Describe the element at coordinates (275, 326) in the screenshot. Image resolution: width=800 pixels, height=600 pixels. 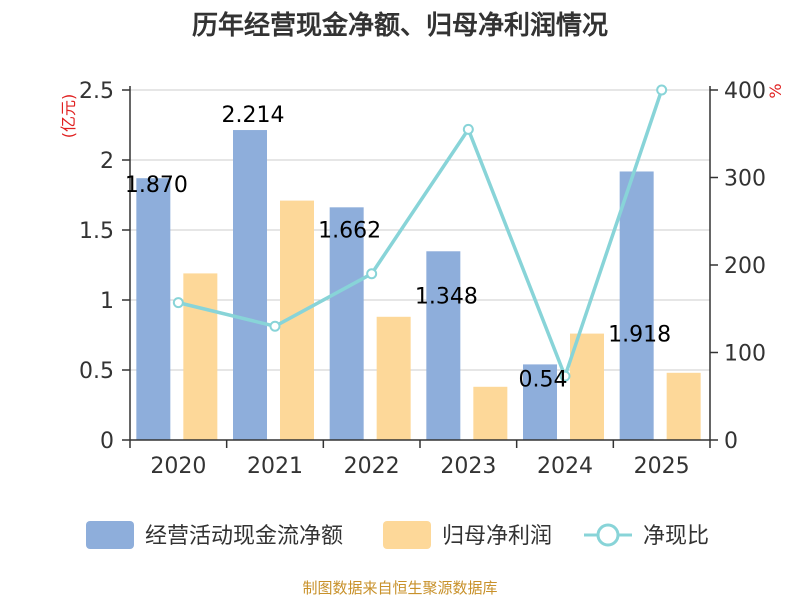
I see `ratio-point-2021` at that location.